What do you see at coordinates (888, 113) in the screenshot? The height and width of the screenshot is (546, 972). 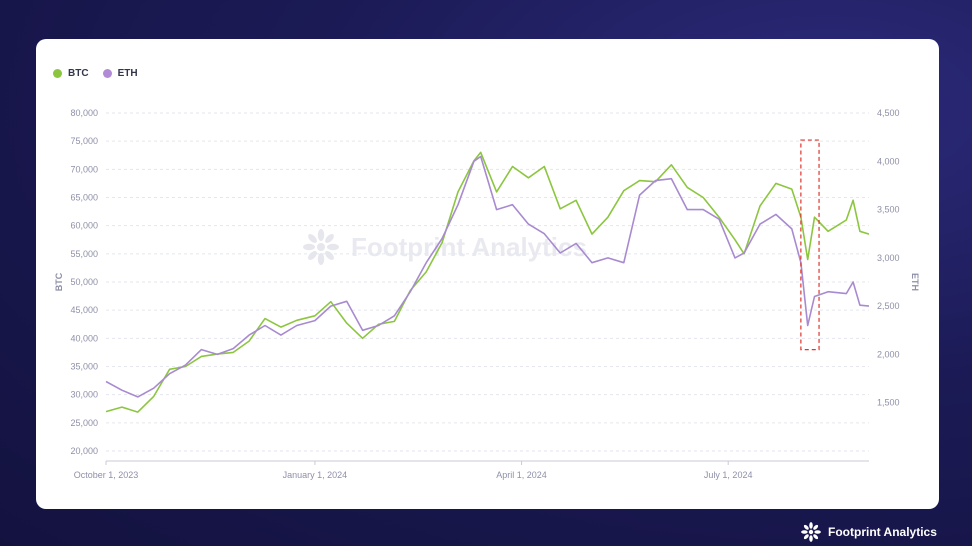 I see `y2-tick-label: 4,500` at bounding box center [888, 113].